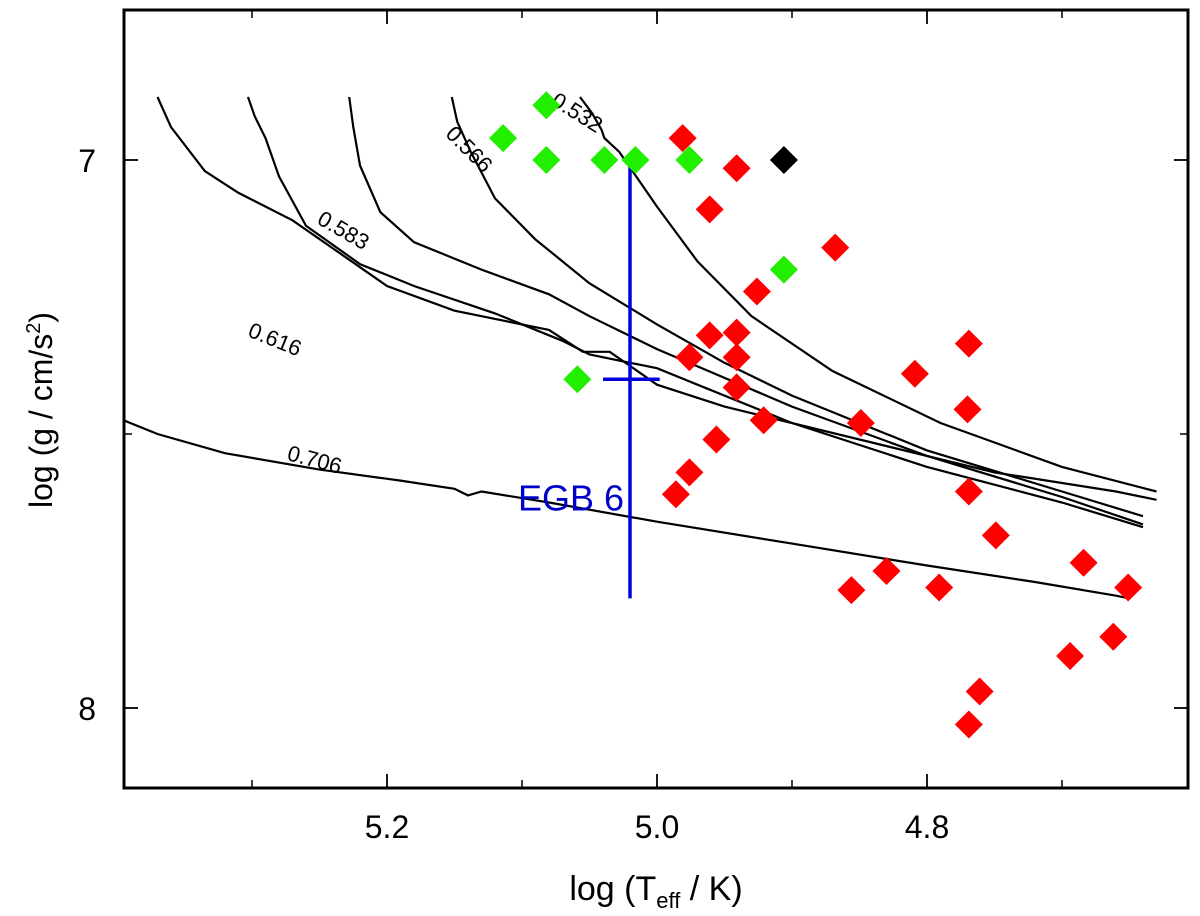 This screenshot has width=1200, height=916. What do you see at coordinates (577, 112) in the screenshot?
I see `track-label-0.532: 0.532` at bounding box center [577, 112].